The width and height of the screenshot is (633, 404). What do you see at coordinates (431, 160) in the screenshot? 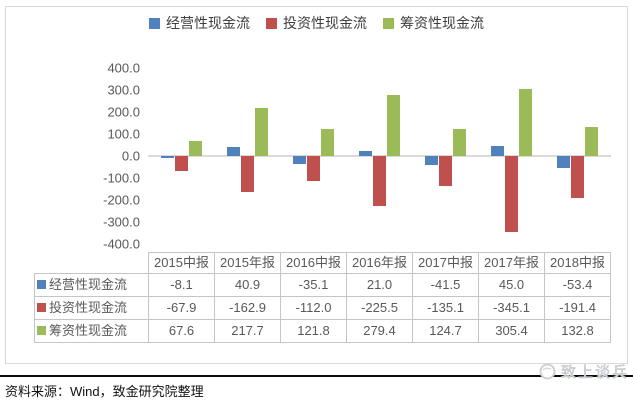
I see `bar-经营性现金流-2017中报` at bounding box center [431, 160].